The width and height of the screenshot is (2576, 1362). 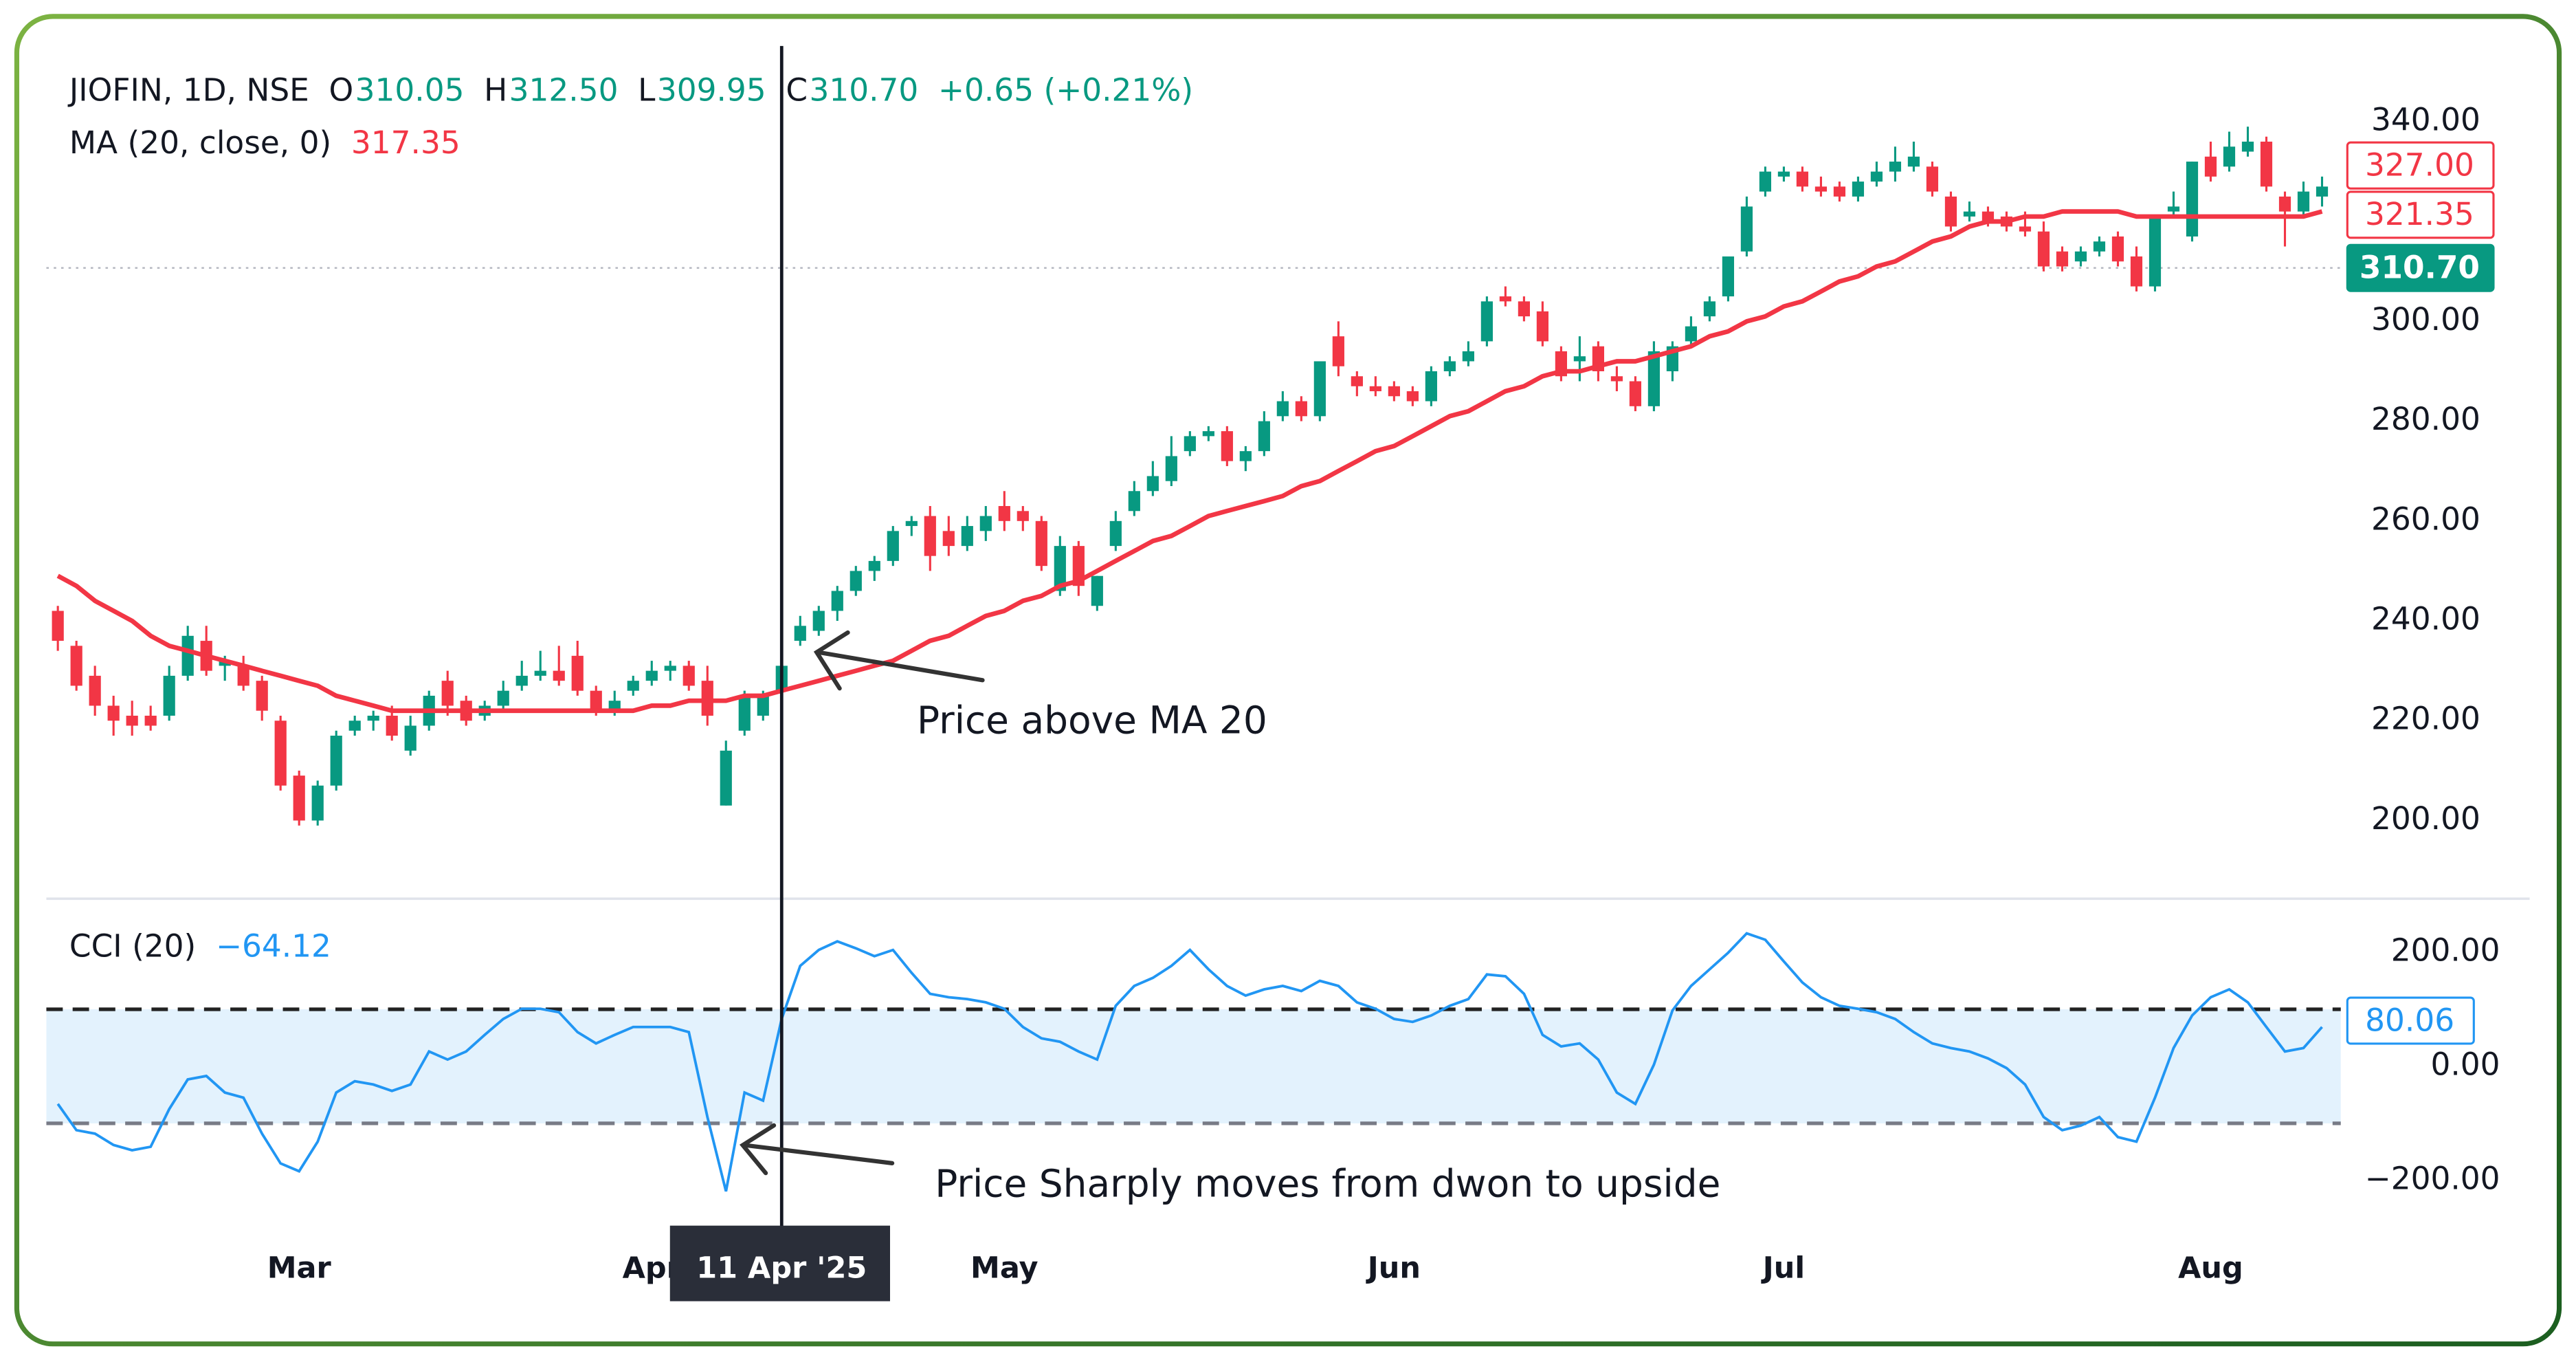 What do you see at coordinates (2425, 120) in the screenshot?
I see `y-tick-label: 340.00` at bounding box center [2425, 120].